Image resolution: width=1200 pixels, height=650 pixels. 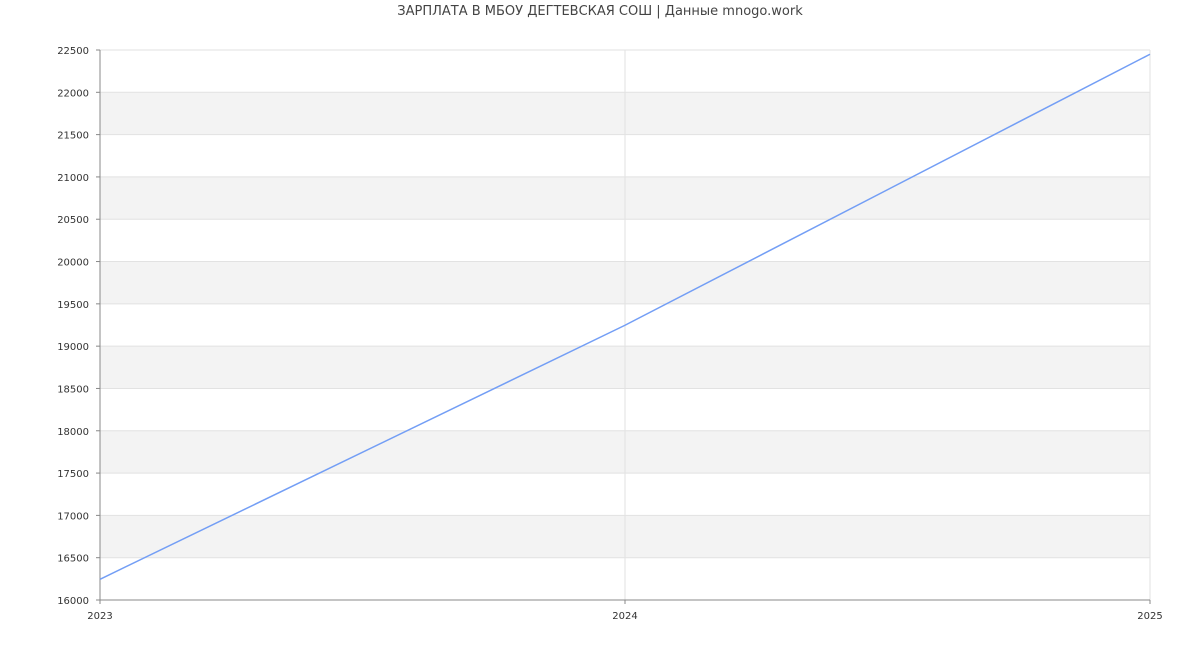 I want to click on x-tick-label: 2025, so click(x=1149, y=616).